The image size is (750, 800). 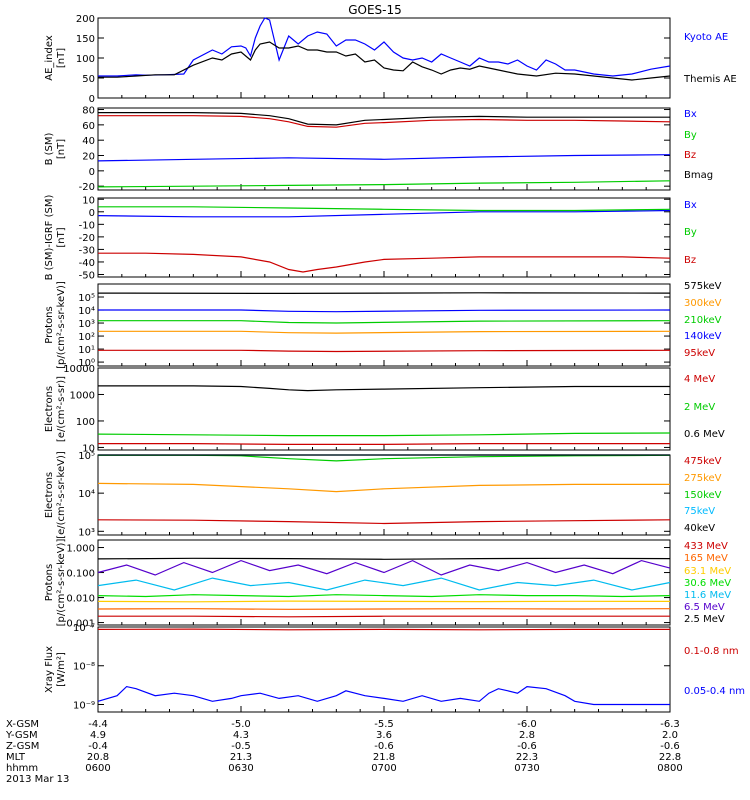 What do you see at coordinates (526, 768) in the screenshot?
I see `x-tick-label: 0730` at bounding box center [526, 768].